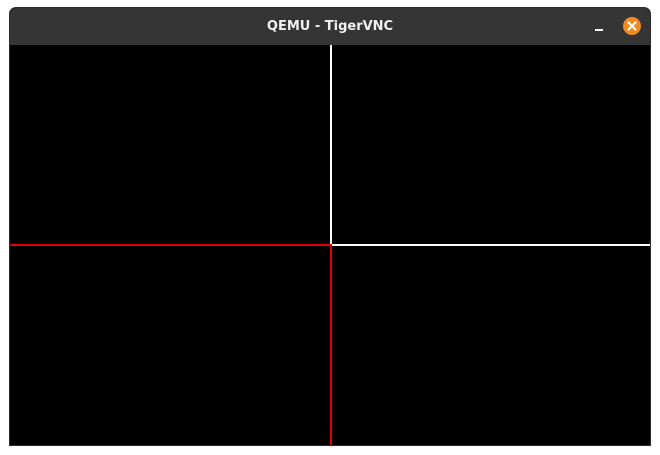 This screenshot has height=455, width=660. Describe the element at coordinates (490, 245) in the screenshot. I see `white-horizontal-line` at that location.